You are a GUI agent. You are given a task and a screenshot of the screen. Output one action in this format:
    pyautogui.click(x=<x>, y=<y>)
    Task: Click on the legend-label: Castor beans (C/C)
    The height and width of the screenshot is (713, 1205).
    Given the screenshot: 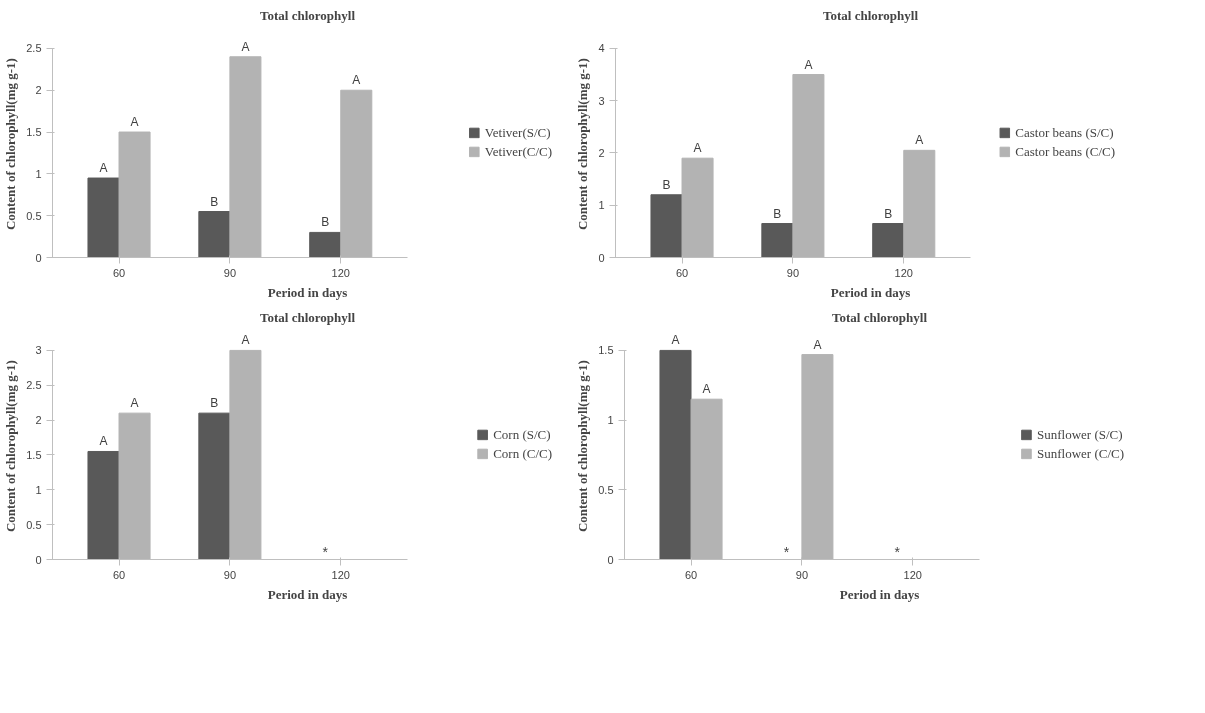 What is the action you would take?
    pyautogui.click(x=1065, y=151)
    